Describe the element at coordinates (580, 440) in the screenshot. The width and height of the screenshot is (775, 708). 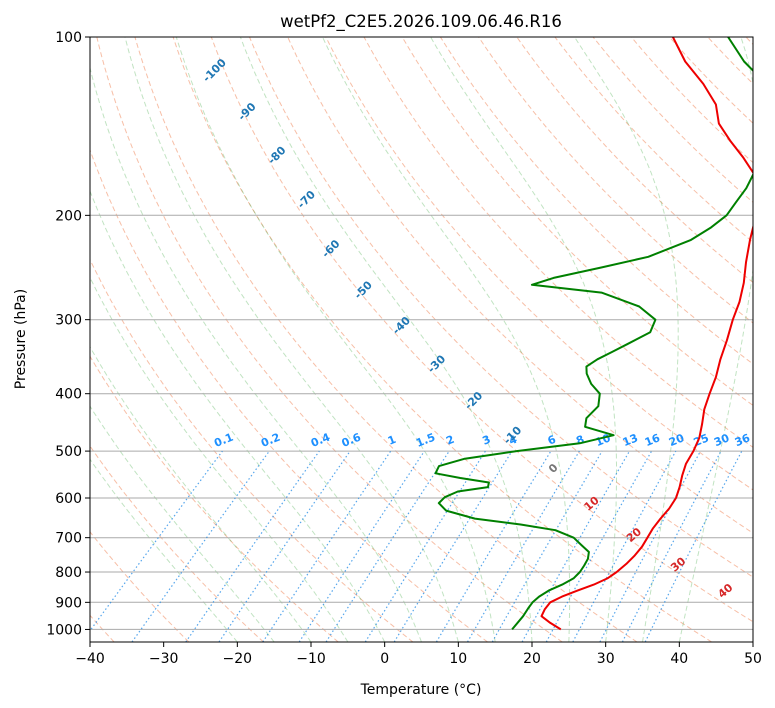
I see `mixing-ratio-label: 8` at that location.